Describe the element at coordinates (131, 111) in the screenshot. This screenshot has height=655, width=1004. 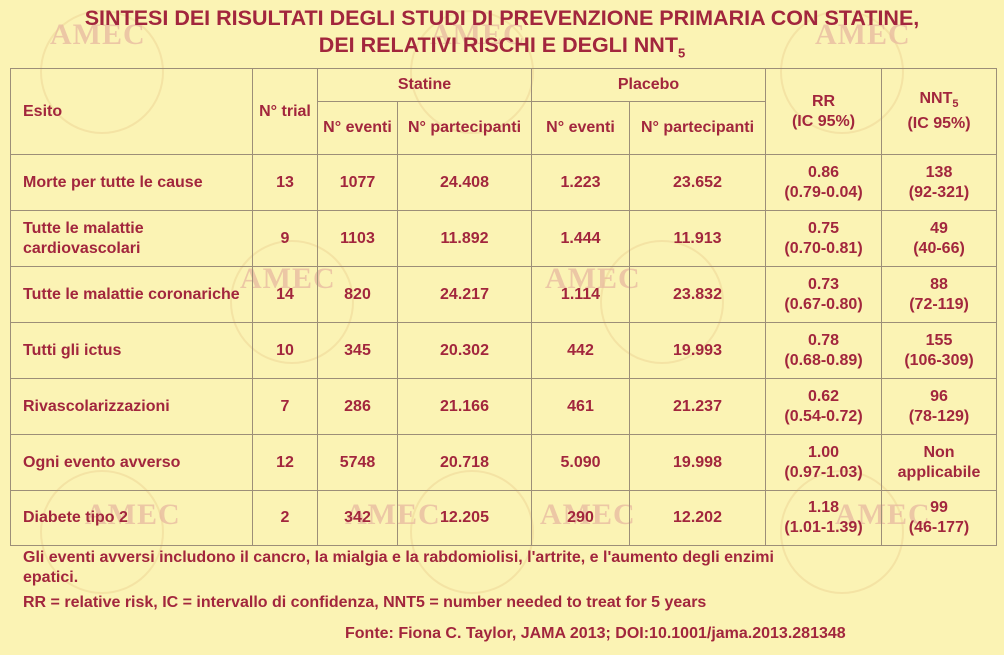
I see `header-esito: Esito` at that location.